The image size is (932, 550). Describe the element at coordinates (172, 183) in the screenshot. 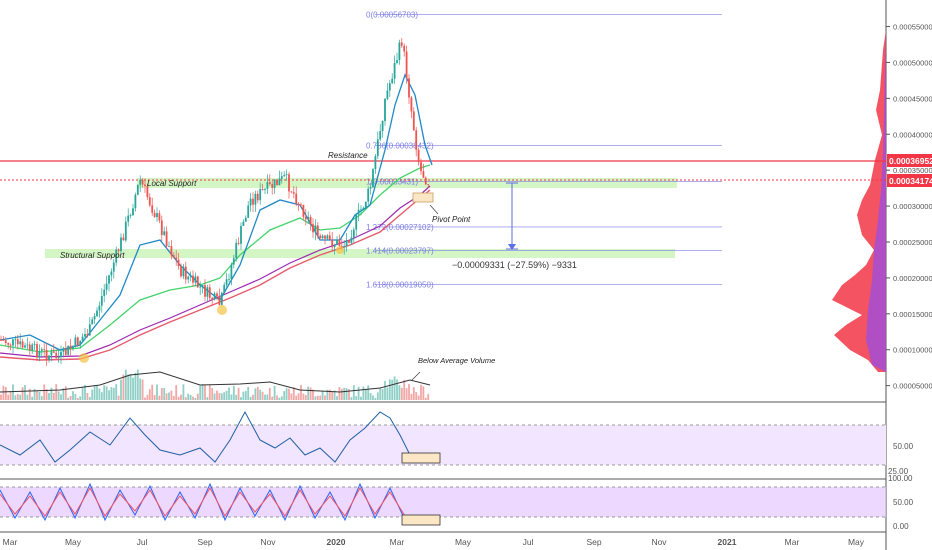

I see `annotation-local-support: Local Support` at that location.